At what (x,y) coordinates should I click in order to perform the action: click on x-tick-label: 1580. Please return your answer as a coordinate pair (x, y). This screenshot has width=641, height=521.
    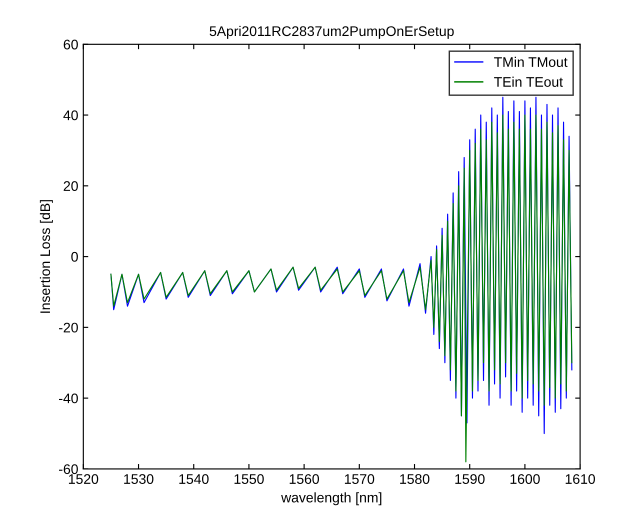
    Looking at the image, I should click on (415, 479).